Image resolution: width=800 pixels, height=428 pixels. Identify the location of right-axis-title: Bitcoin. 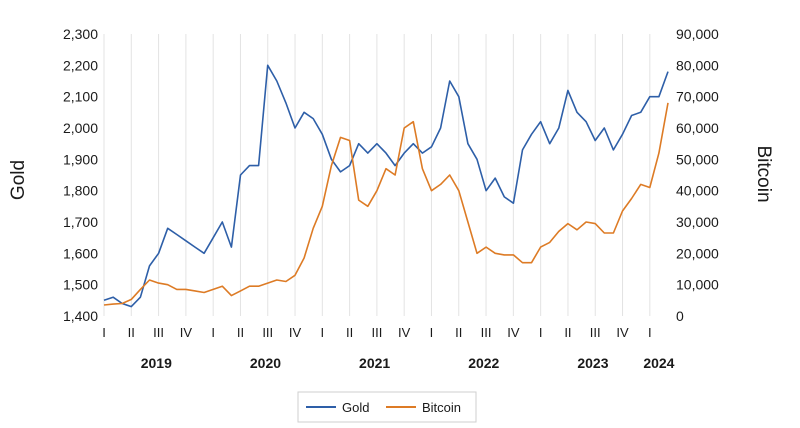
(763, 173).